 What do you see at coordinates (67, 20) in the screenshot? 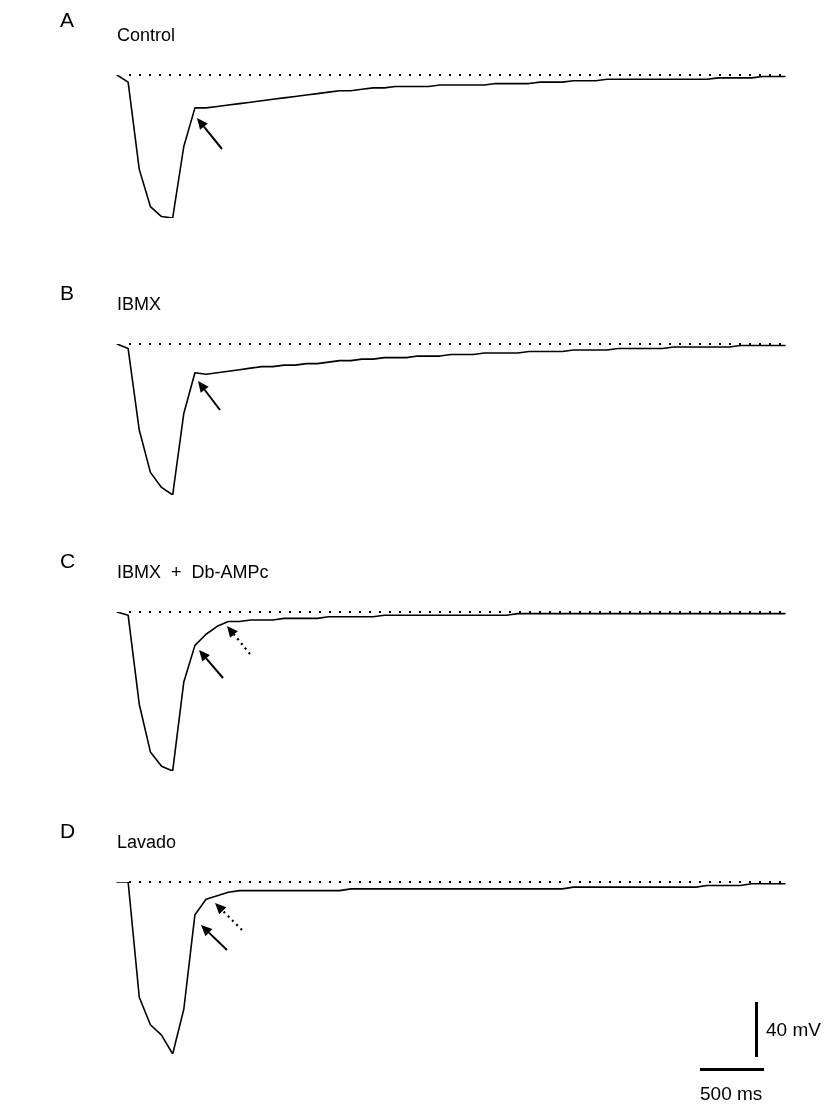
I see `chart-title: A` at bounding box center [67, 20].